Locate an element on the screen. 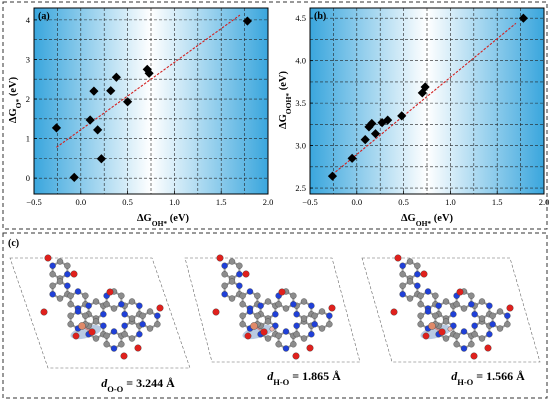 The height and width of the screenshot is (402, 550). caption-subscript: O-O is located at coordinates (115, 389).